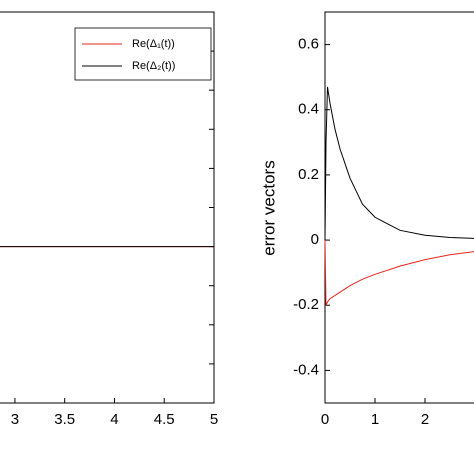 Image resolution: width=474 pixels, height=474 pixels. I want to click on y-axis-label: error vectors, so click(268, 207).